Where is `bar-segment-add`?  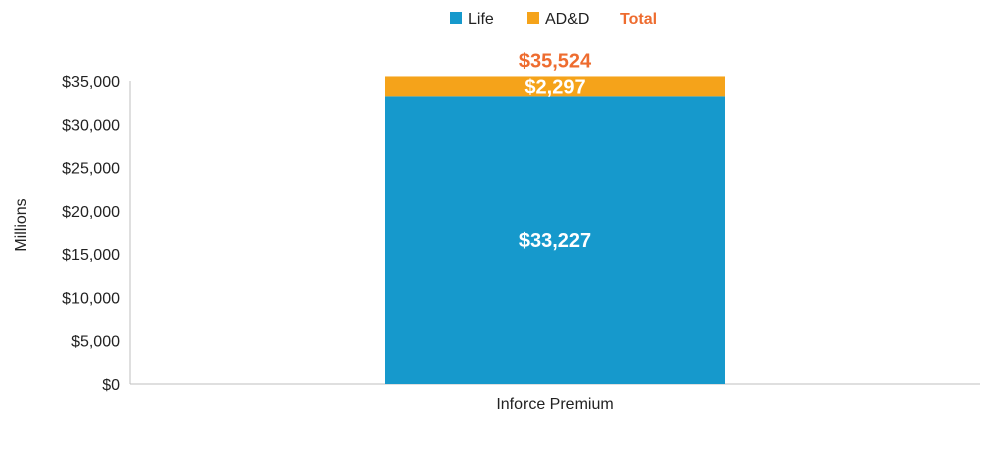
bar-segment-add is located at coordinates (555, 86).